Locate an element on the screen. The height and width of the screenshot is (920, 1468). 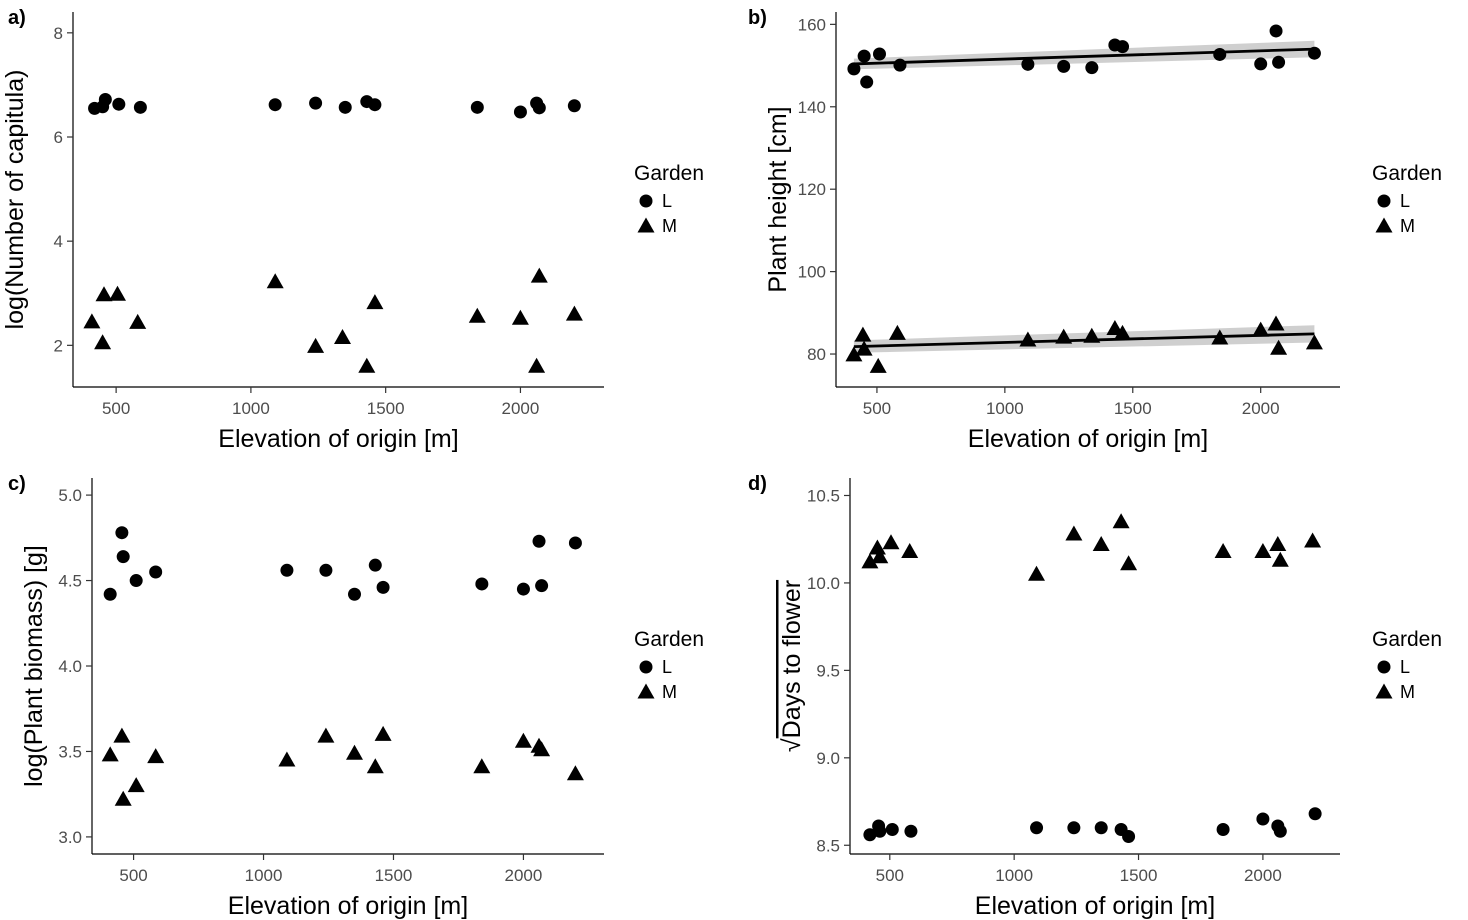
y-tick-label: 160 is located at coordinates (812, 24).